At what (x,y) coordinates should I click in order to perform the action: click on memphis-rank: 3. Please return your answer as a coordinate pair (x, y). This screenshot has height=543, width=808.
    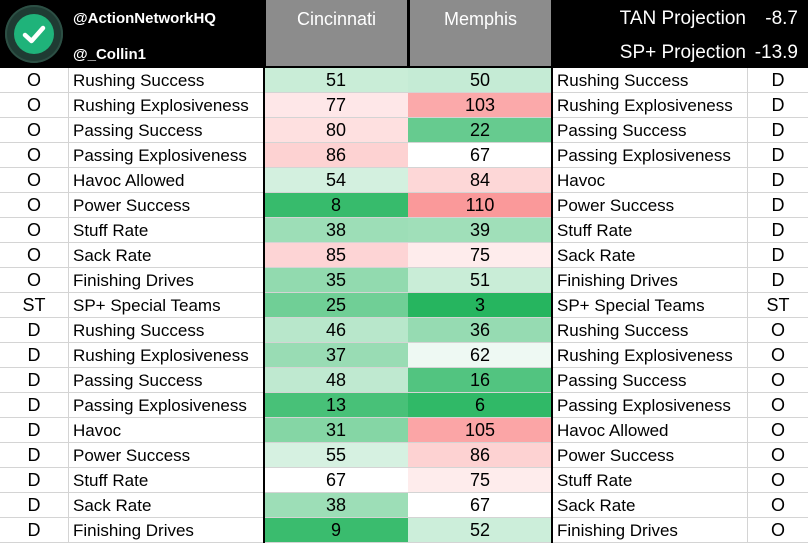
    Looking at the image, I should click on (480, 305).